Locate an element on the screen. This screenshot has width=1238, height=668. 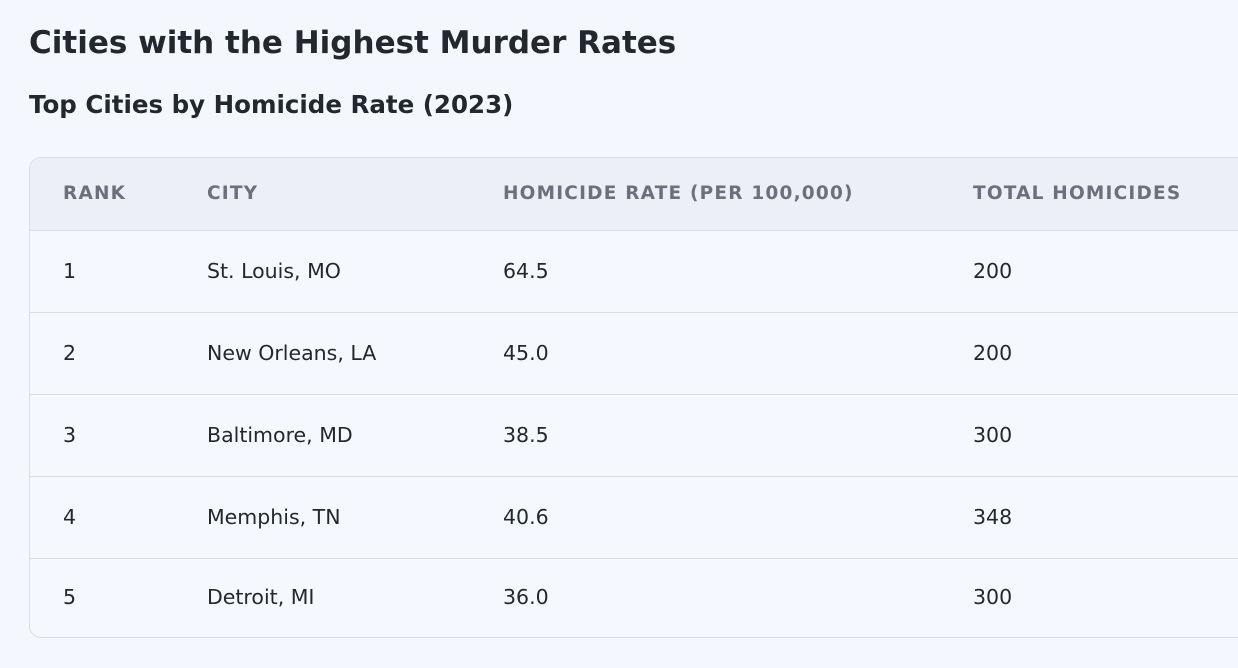
rank-cell: 3 is located at coordinates (118, 435).